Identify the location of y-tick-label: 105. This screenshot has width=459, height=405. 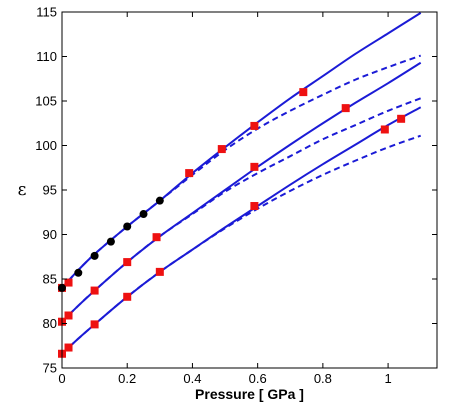
(46, 101).